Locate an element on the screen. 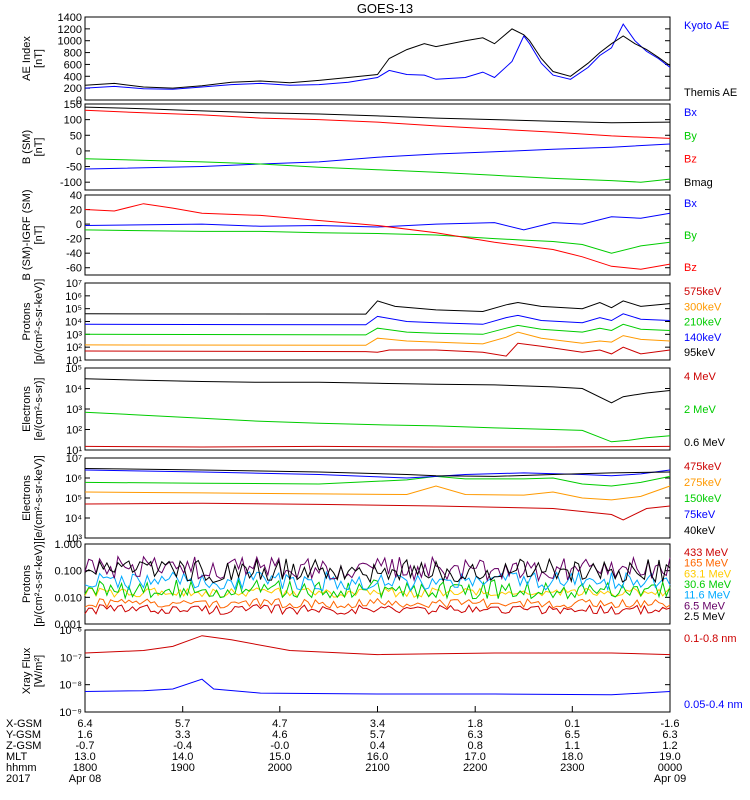 The height and width of the screenshot is (800, 750). ytick-label: -100 is located at coordinates (71, 183).